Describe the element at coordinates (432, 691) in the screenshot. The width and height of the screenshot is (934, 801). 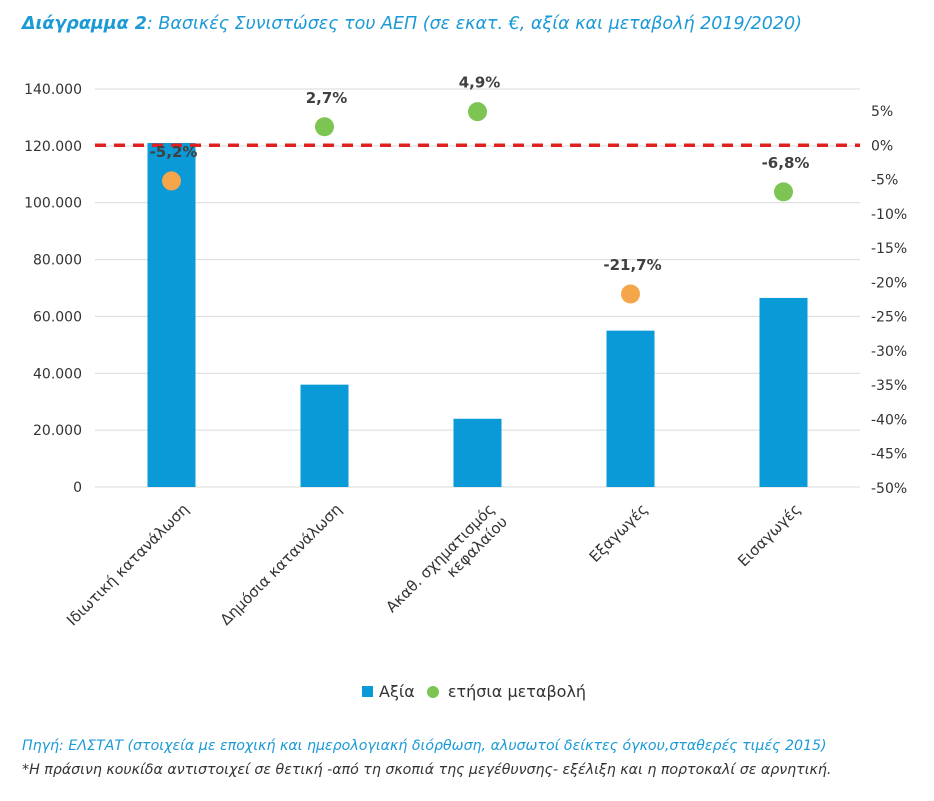
I see `legend-dot-swatch` at that location.